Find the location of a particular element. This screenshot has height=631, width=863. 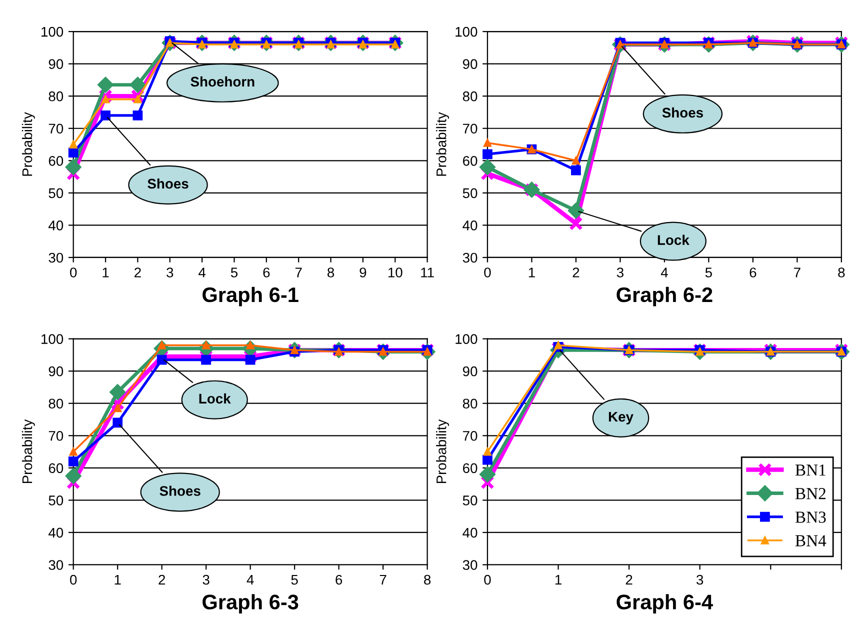

legend-label: BN2 is located at coordinates (810, 494).